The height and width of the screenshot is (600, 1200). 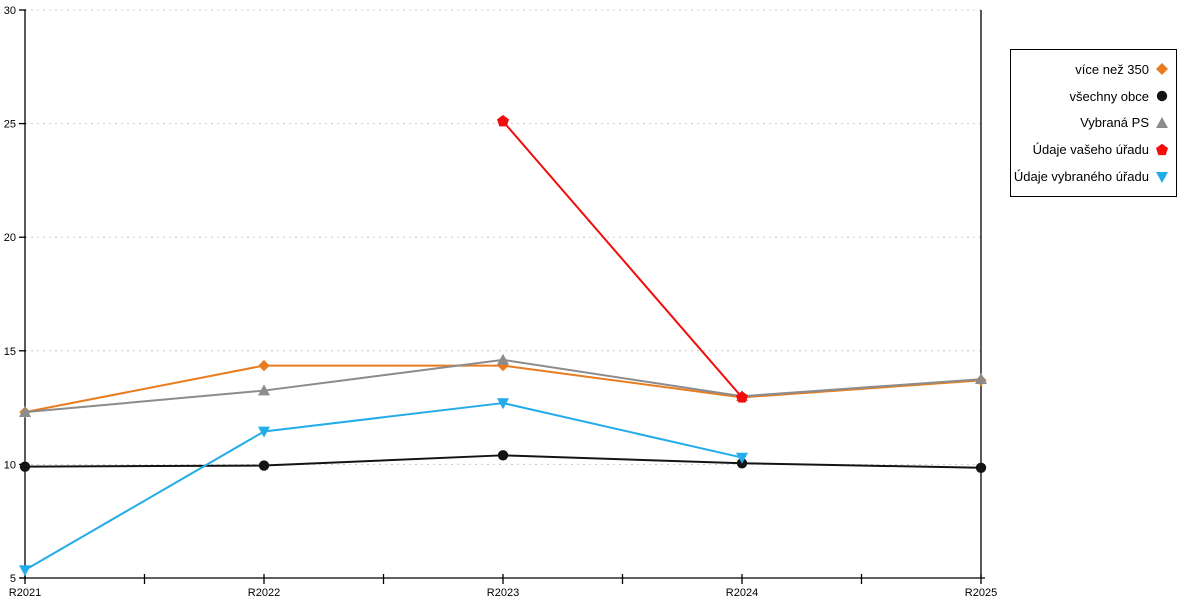 I want to click on legend-item: Údaje vašeho úřadu, so click(x=1093, y=149).